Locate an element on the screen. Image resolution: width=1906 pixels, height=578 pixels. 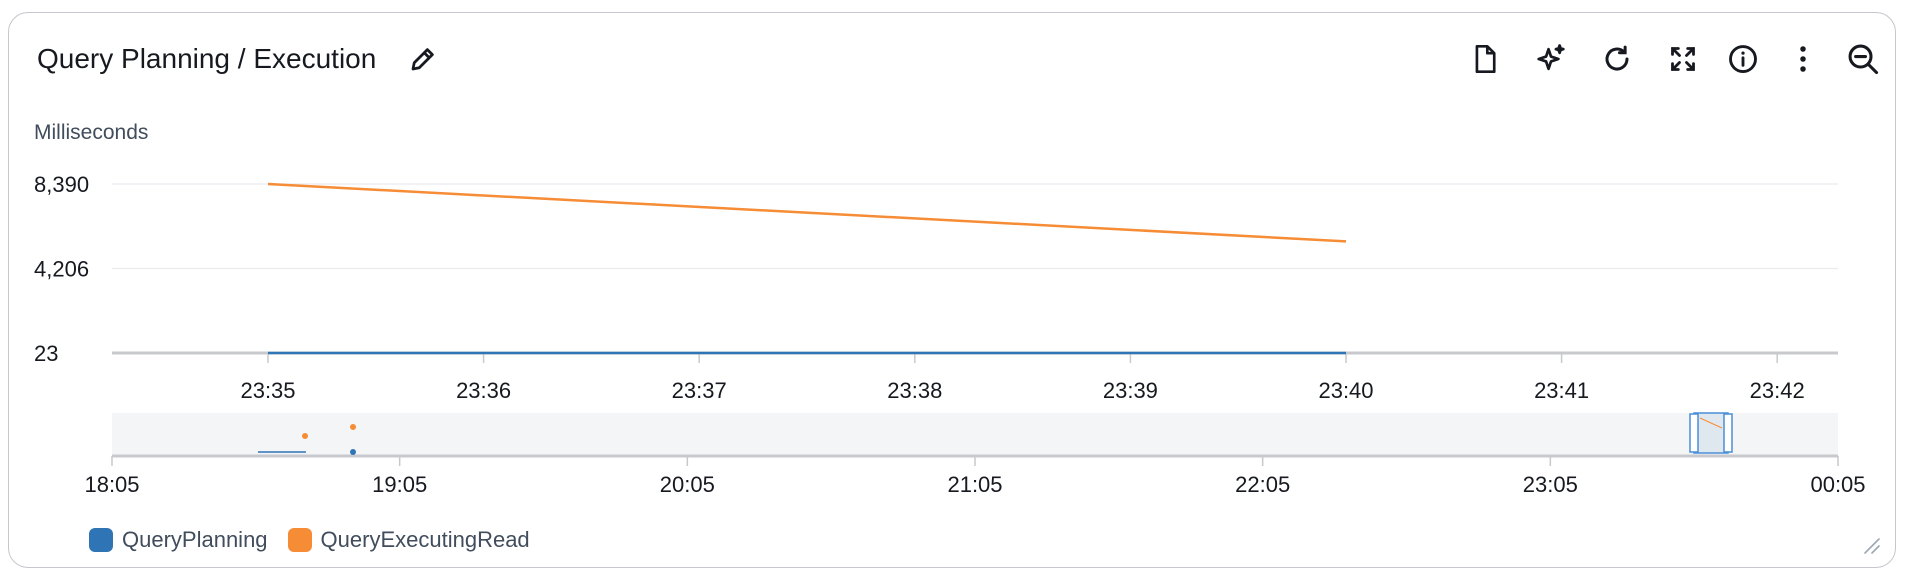
sparkle-icon is located at coordinates (1551, 59).